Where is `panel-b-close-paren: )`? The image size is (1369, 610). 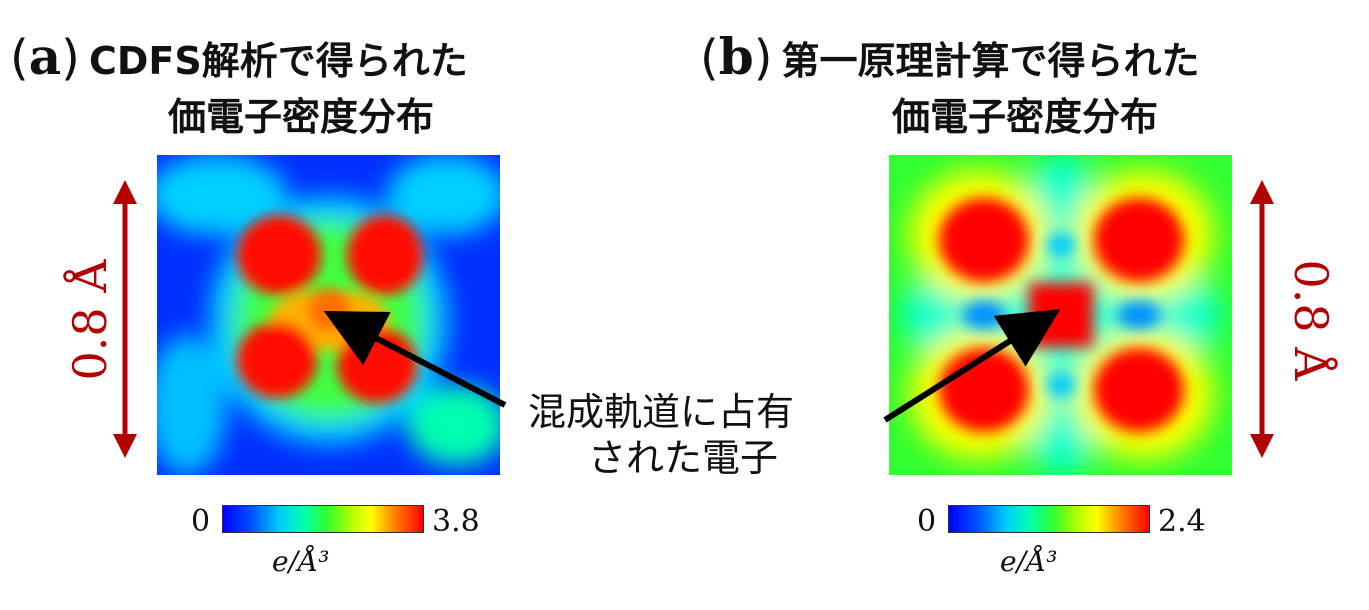
panel-b-close-paren: ) is located at coordinates (763, 58).